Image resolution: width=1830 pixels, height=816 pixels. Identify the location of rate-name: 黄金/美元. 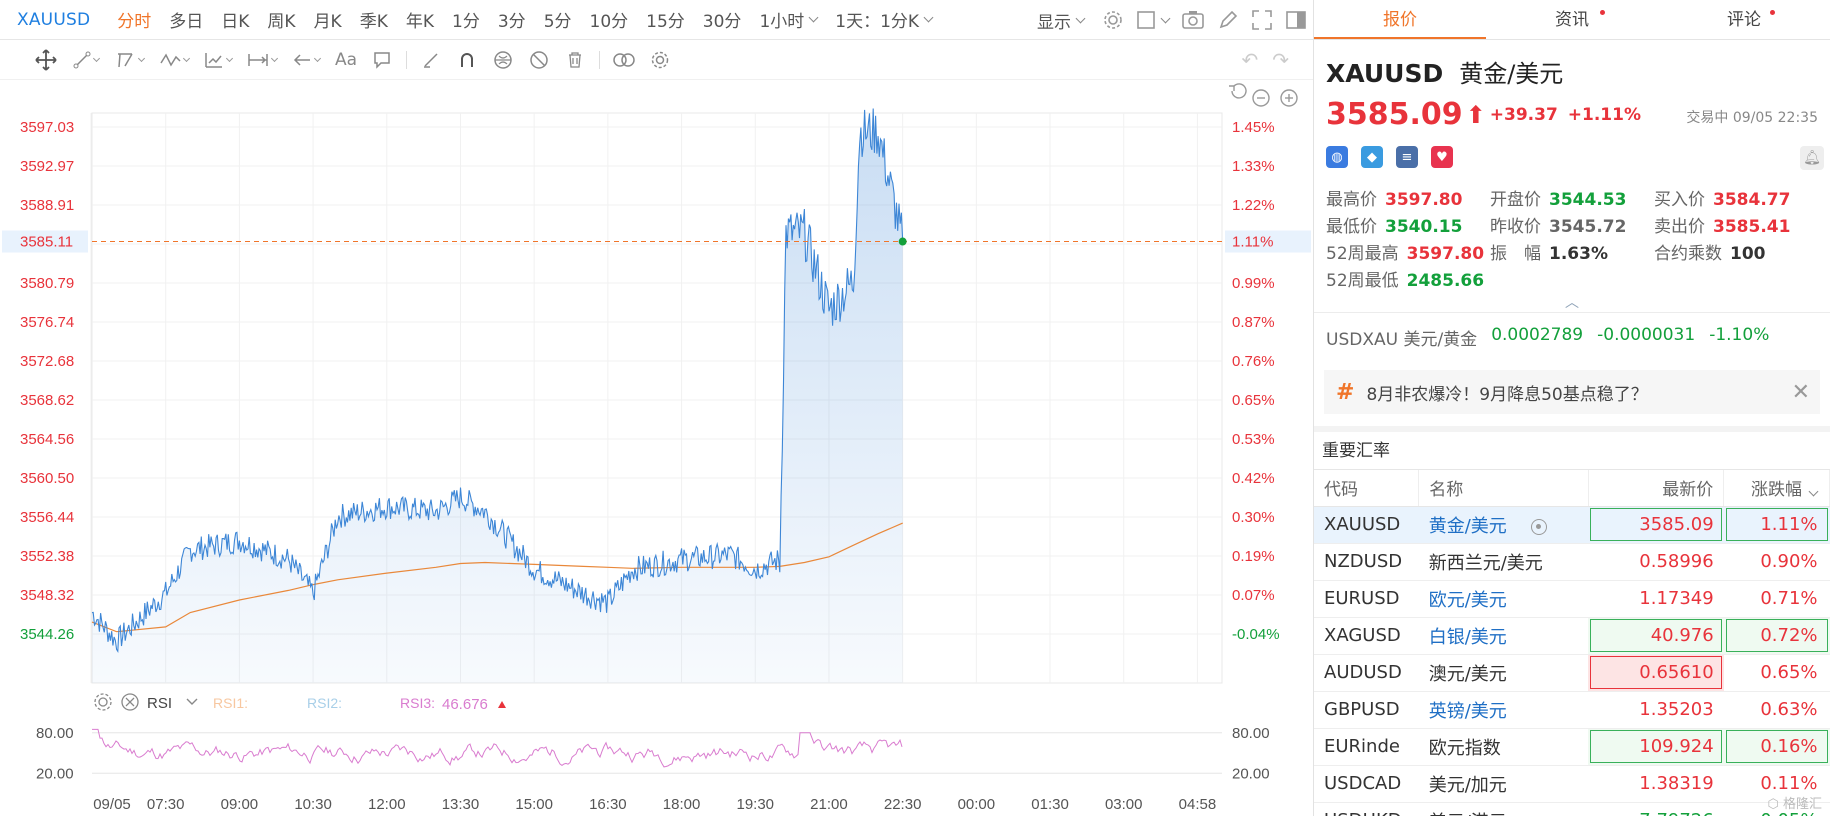
(1503, 525).